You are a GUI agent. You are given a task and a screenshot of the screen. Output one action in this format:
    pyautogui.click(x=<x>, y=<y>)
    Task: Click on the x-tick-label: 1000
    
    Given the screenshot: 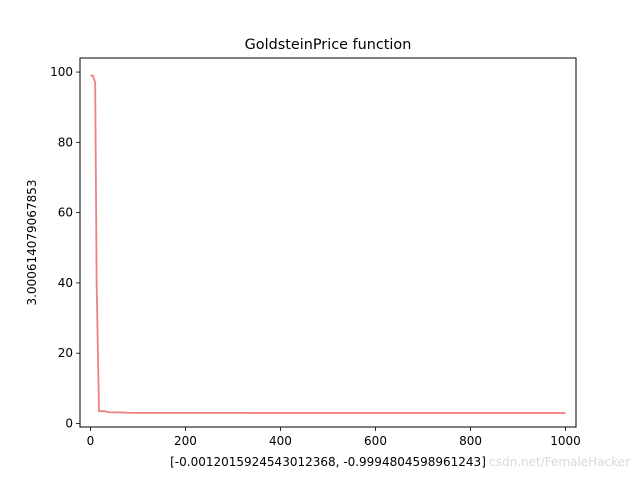 What is the action you would take?
    pyautogui.click(x=565, y=441)
    